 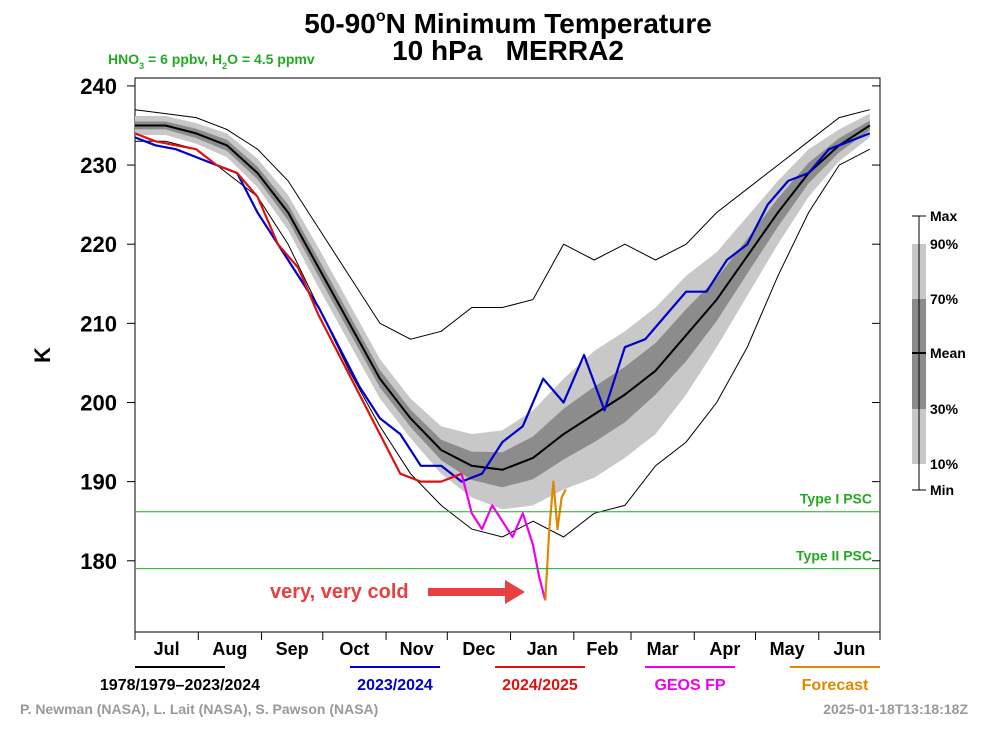 I want to click on y-axis-label: K, so click(x=42, y=355).